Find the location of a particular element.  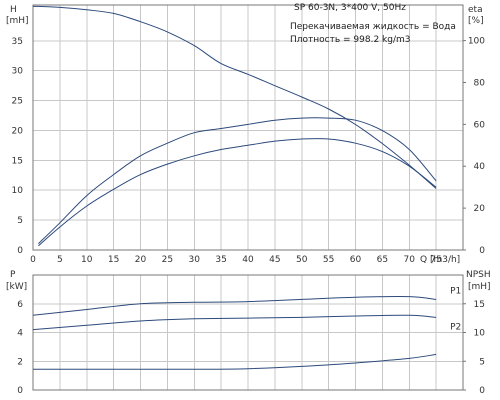

q-axis-label: Q [m3/h] is located at coordinates (440, 260).